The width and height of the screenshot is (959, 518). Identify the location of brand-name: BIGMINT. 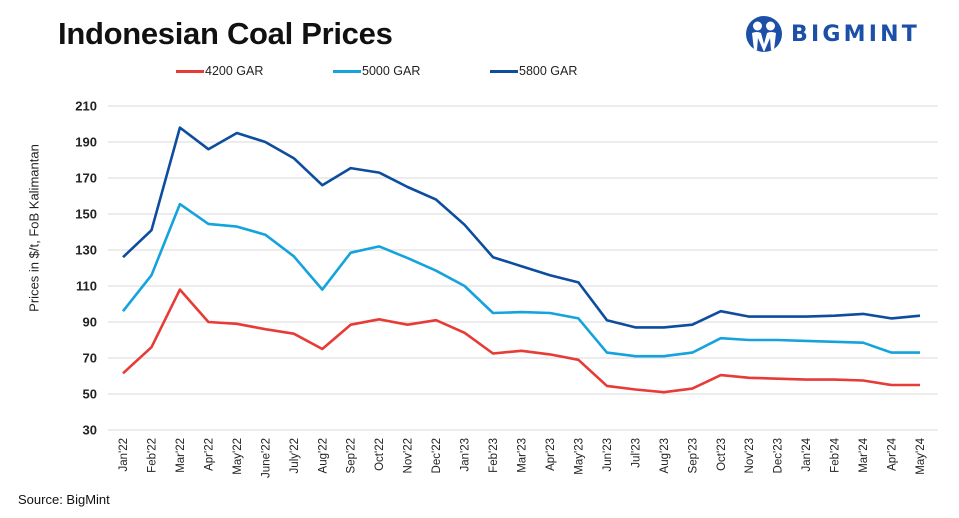
(855, 34).